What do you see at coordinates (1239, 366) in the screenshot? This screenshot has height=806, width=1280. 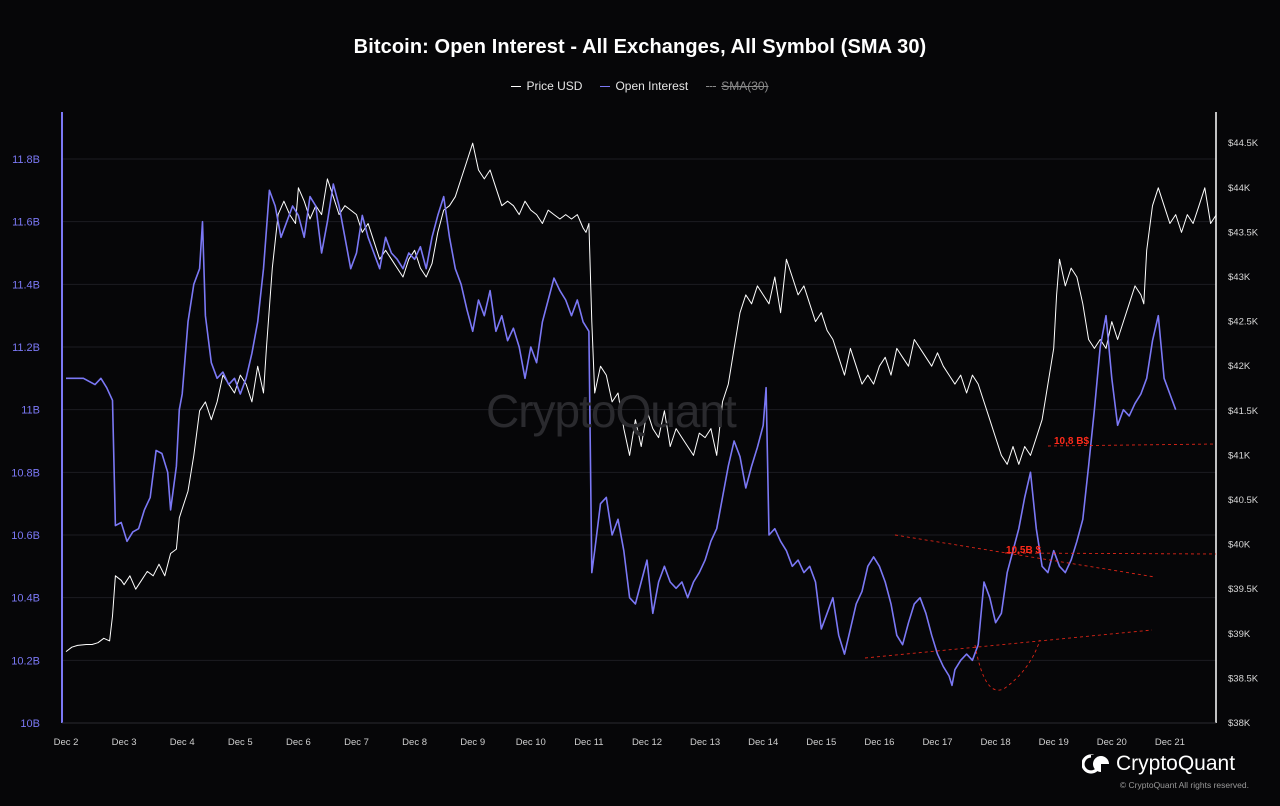 I see `y-right-tick-label: $42K` at bounding box center [1239, 366].